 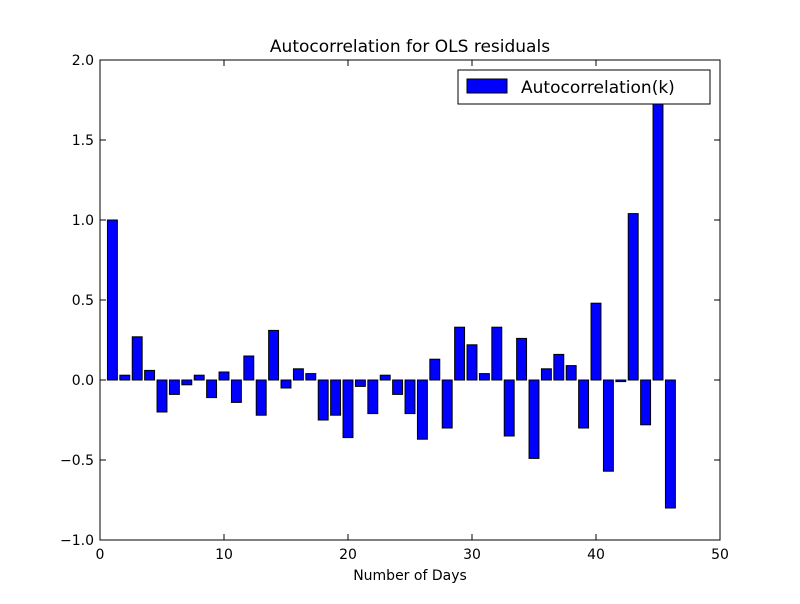 I want to click on y-tick-label: 2.0, so click(x=83, y=61).